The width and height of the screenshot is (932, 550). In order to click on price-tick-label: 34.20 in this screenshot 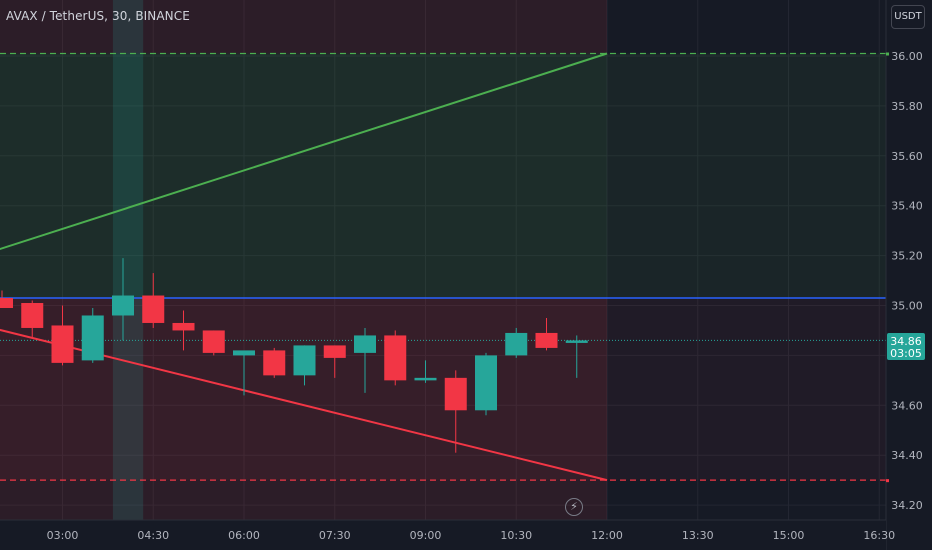, I will do `click(907, 505)`.